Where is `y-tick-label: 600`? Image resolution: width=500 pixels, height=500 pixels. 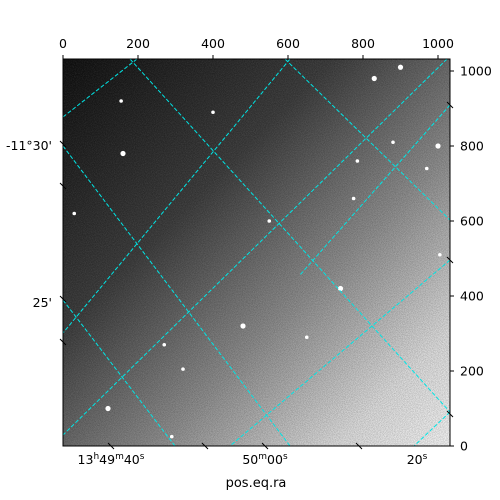 y-tick-label: 600 is located at coordinates (472, 221).